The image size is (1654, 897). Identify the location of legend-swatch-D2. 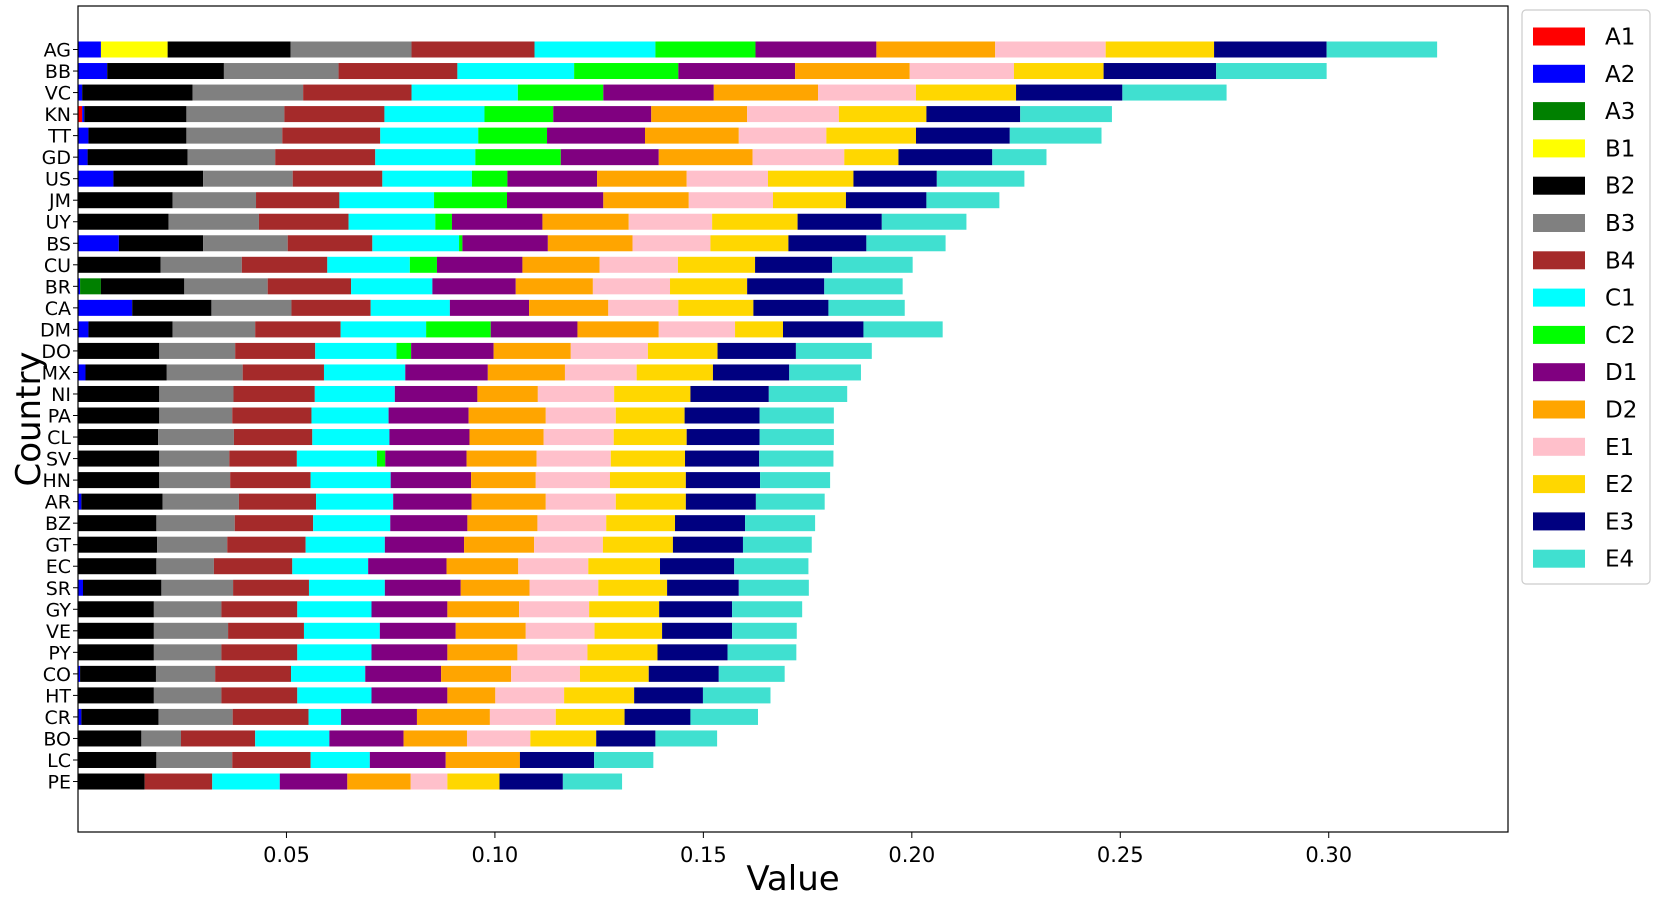
(1559, 409).